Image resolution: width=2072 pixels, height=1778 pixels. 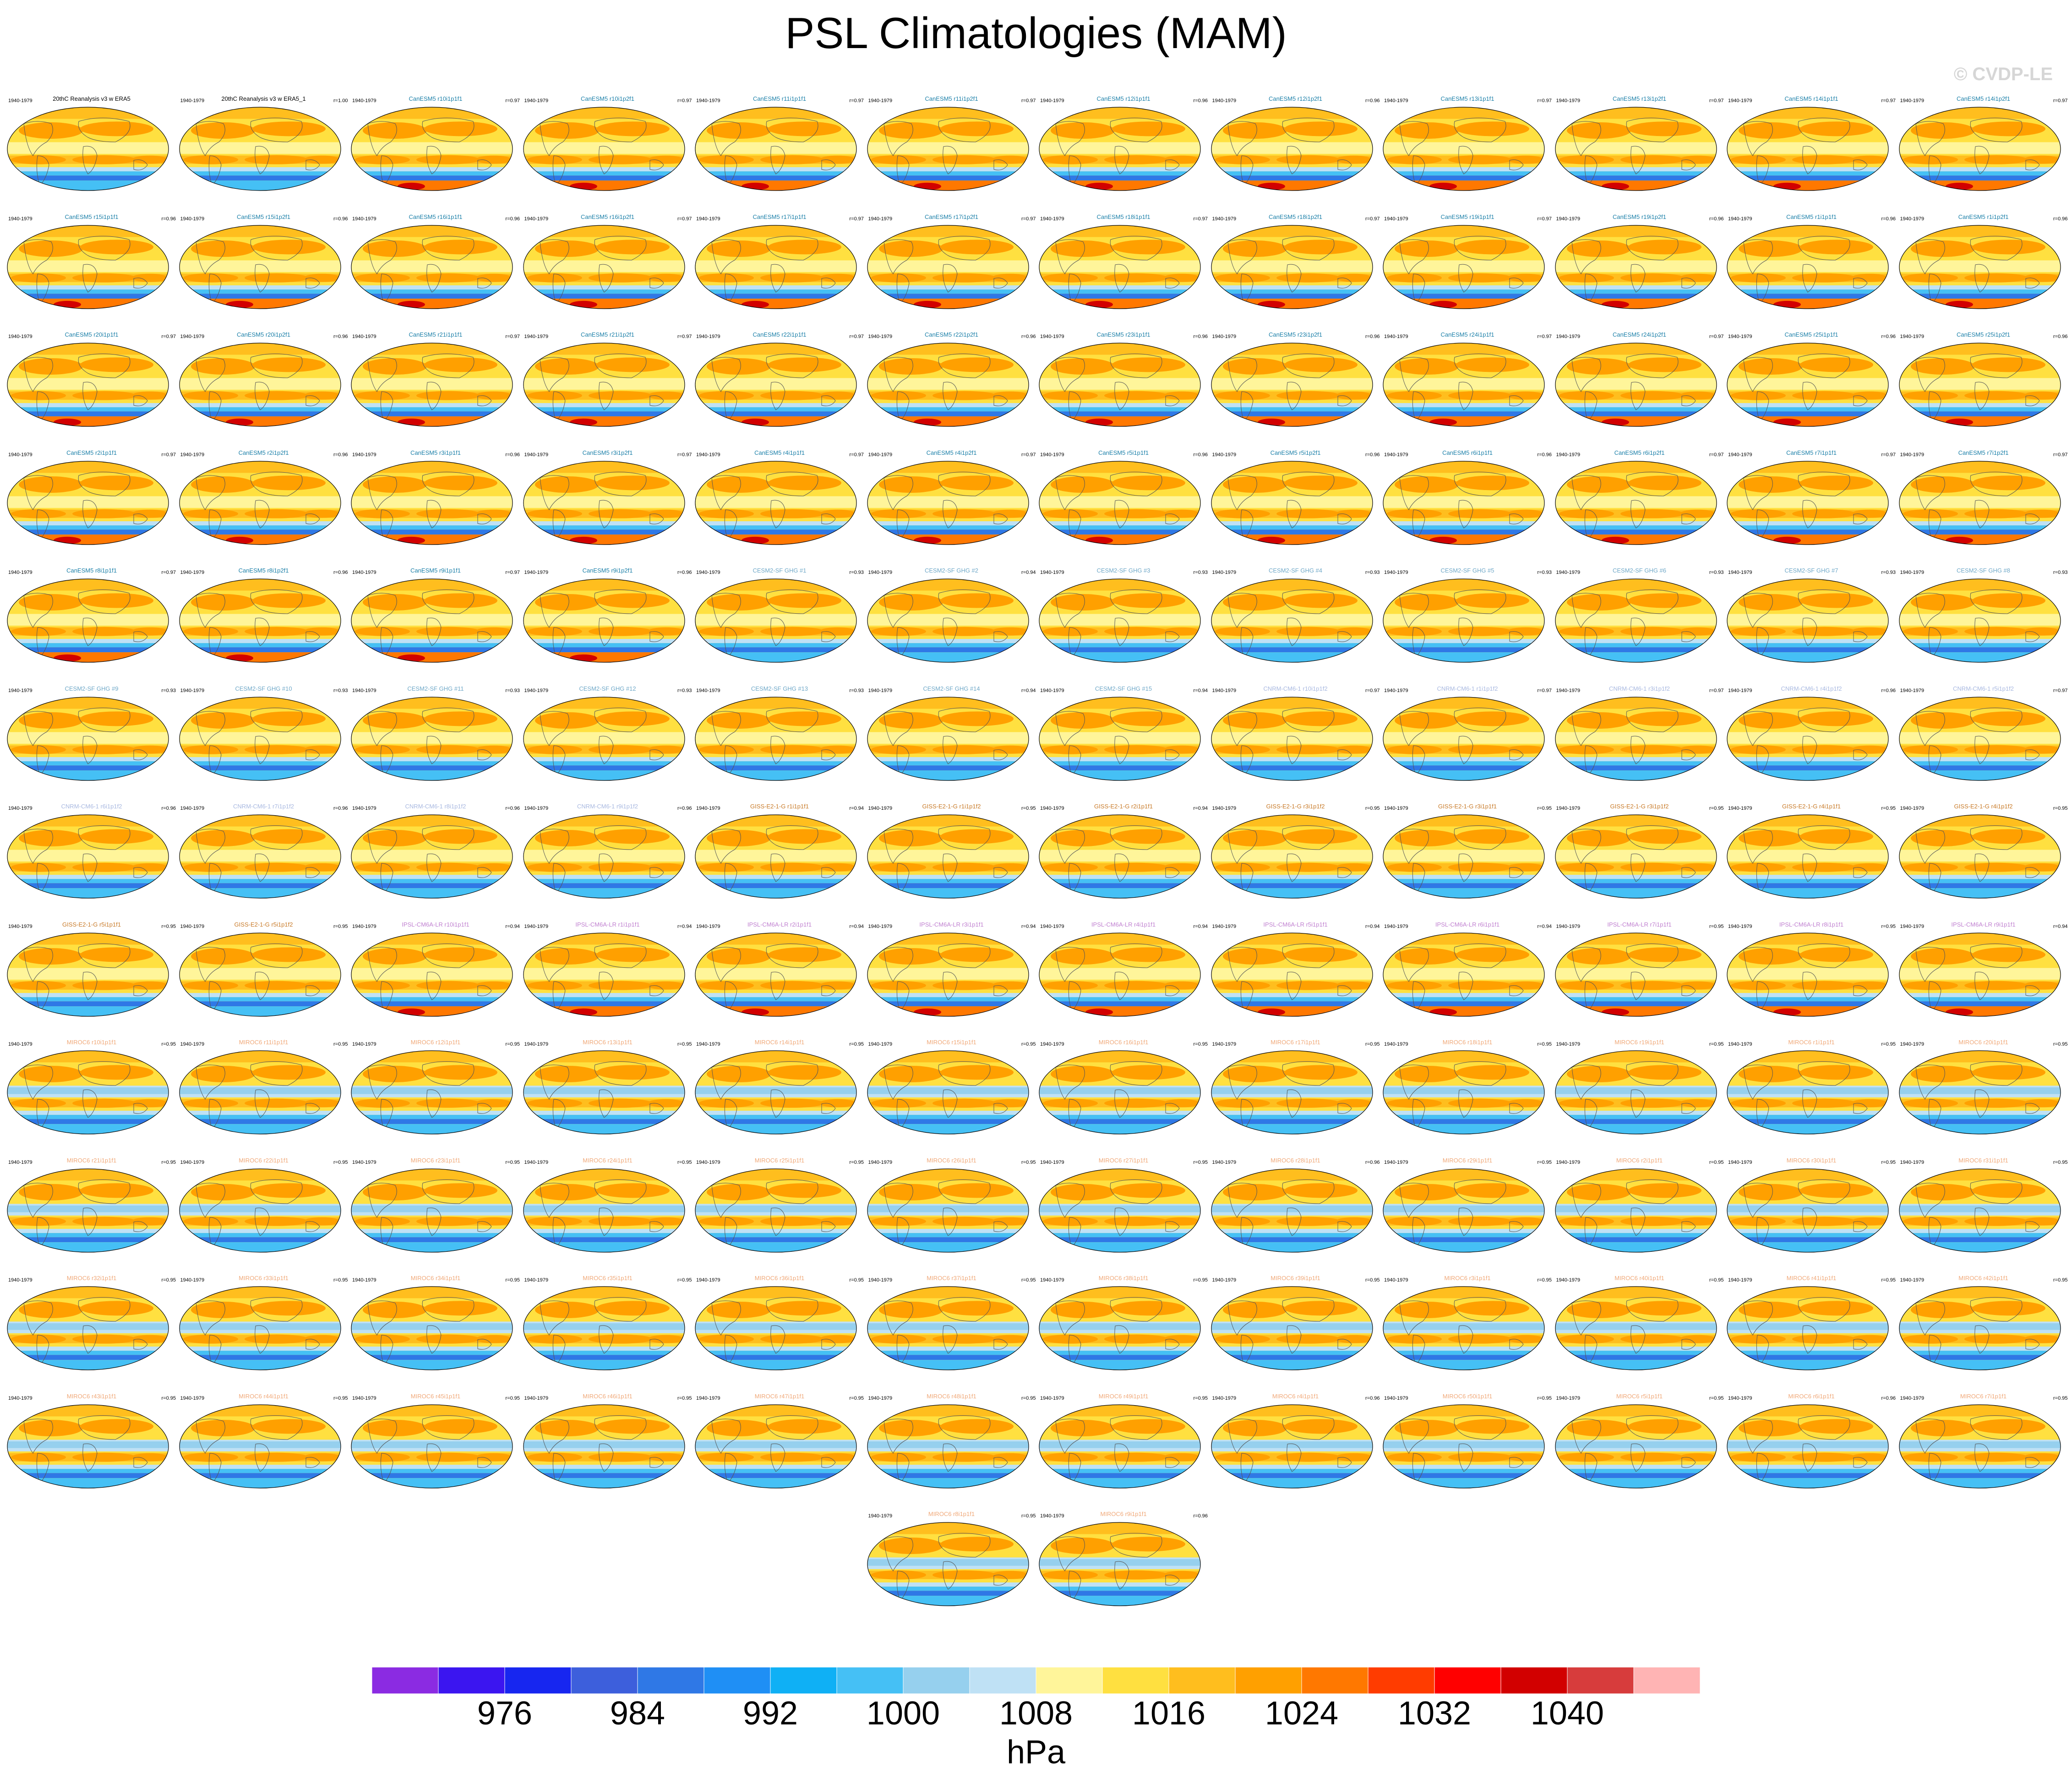 What do you see at coordinates (608, 216) in the screenshot?
I see `panel-title: CanESM5 r16i1p2f1` at bounding box center [608, 216].